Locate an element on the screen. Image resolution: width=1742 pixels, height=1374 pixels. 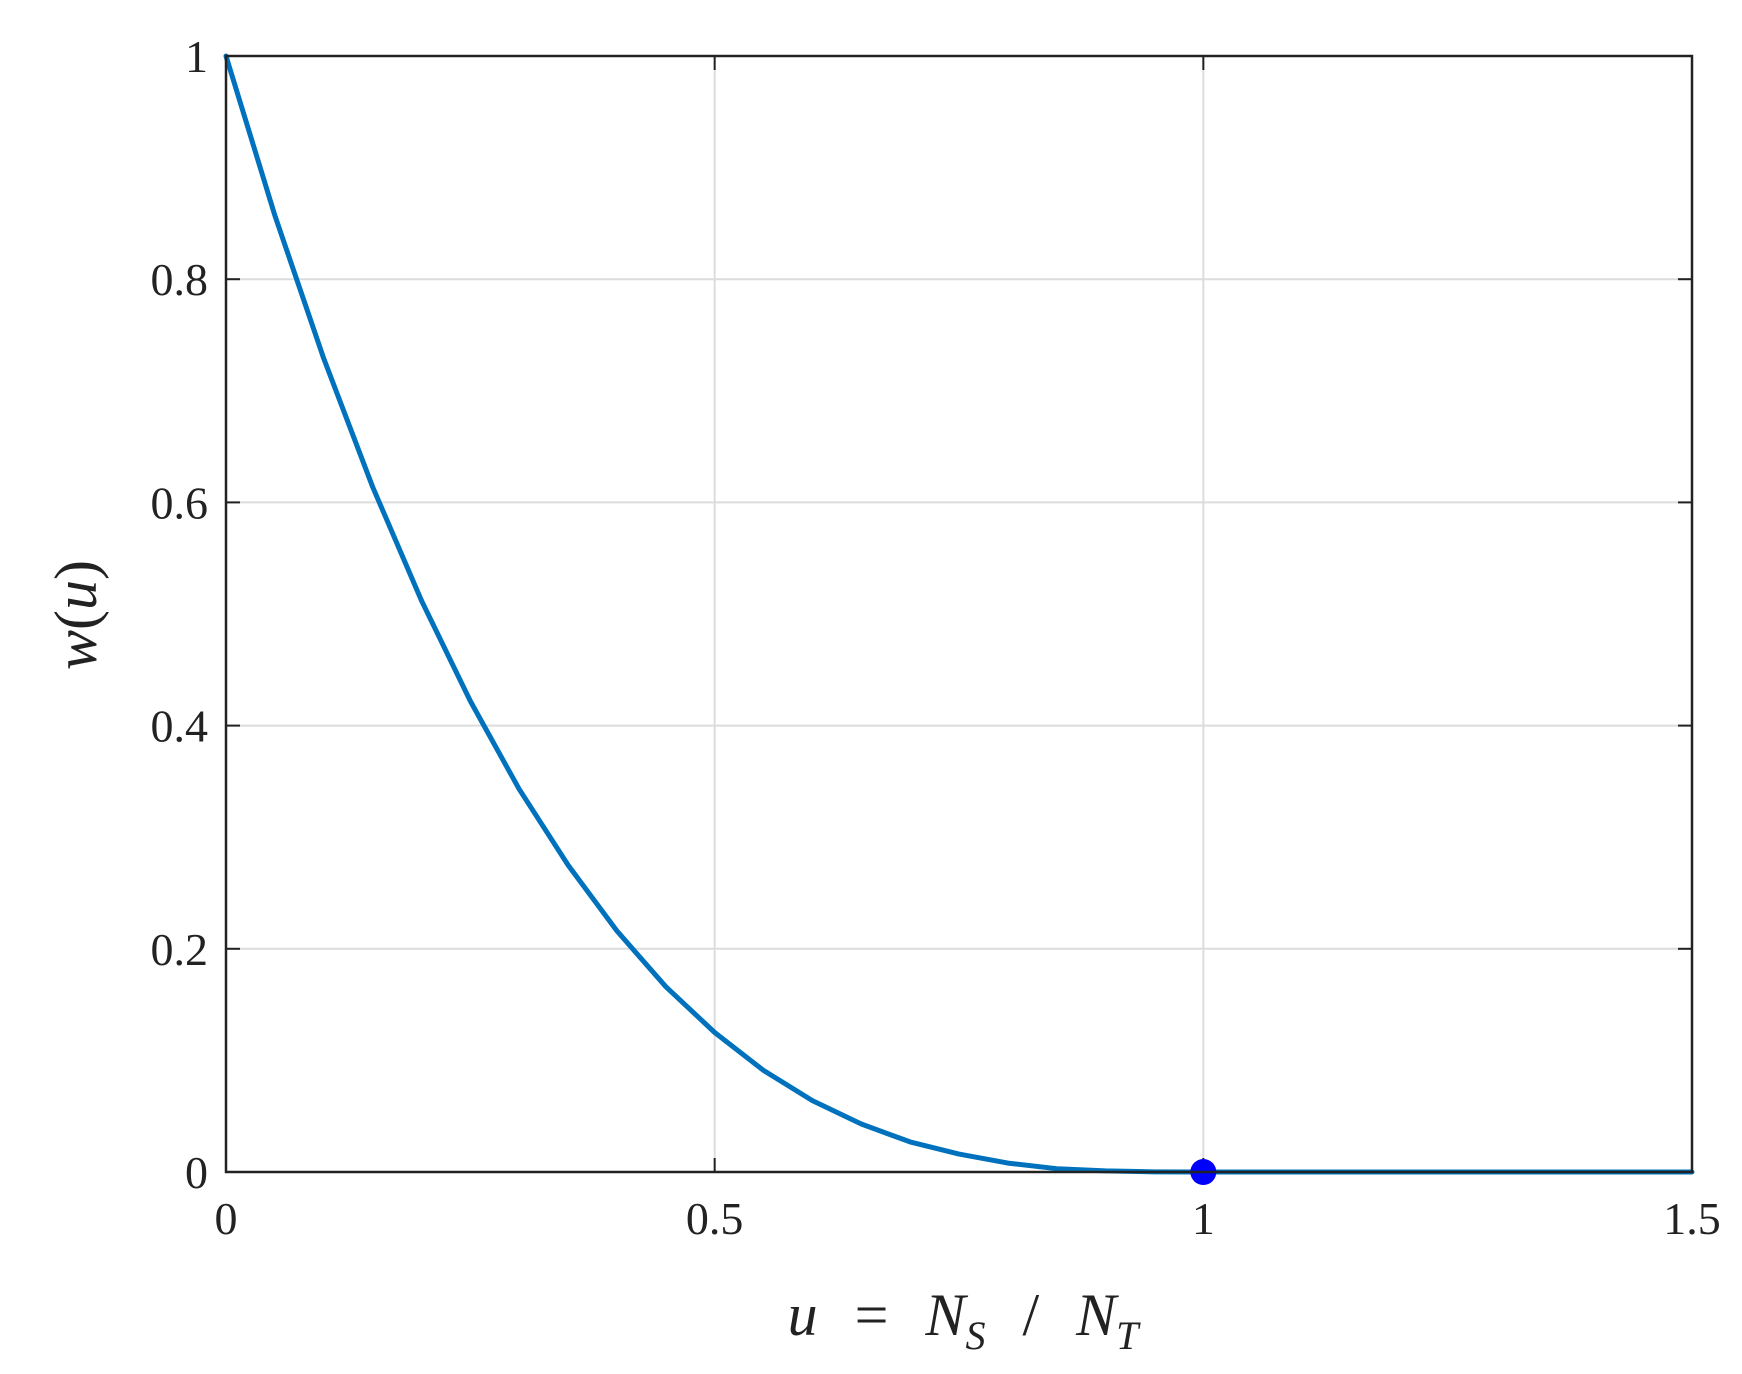
x-axis-label-num-base: N is located at coordinates (946, 1315).